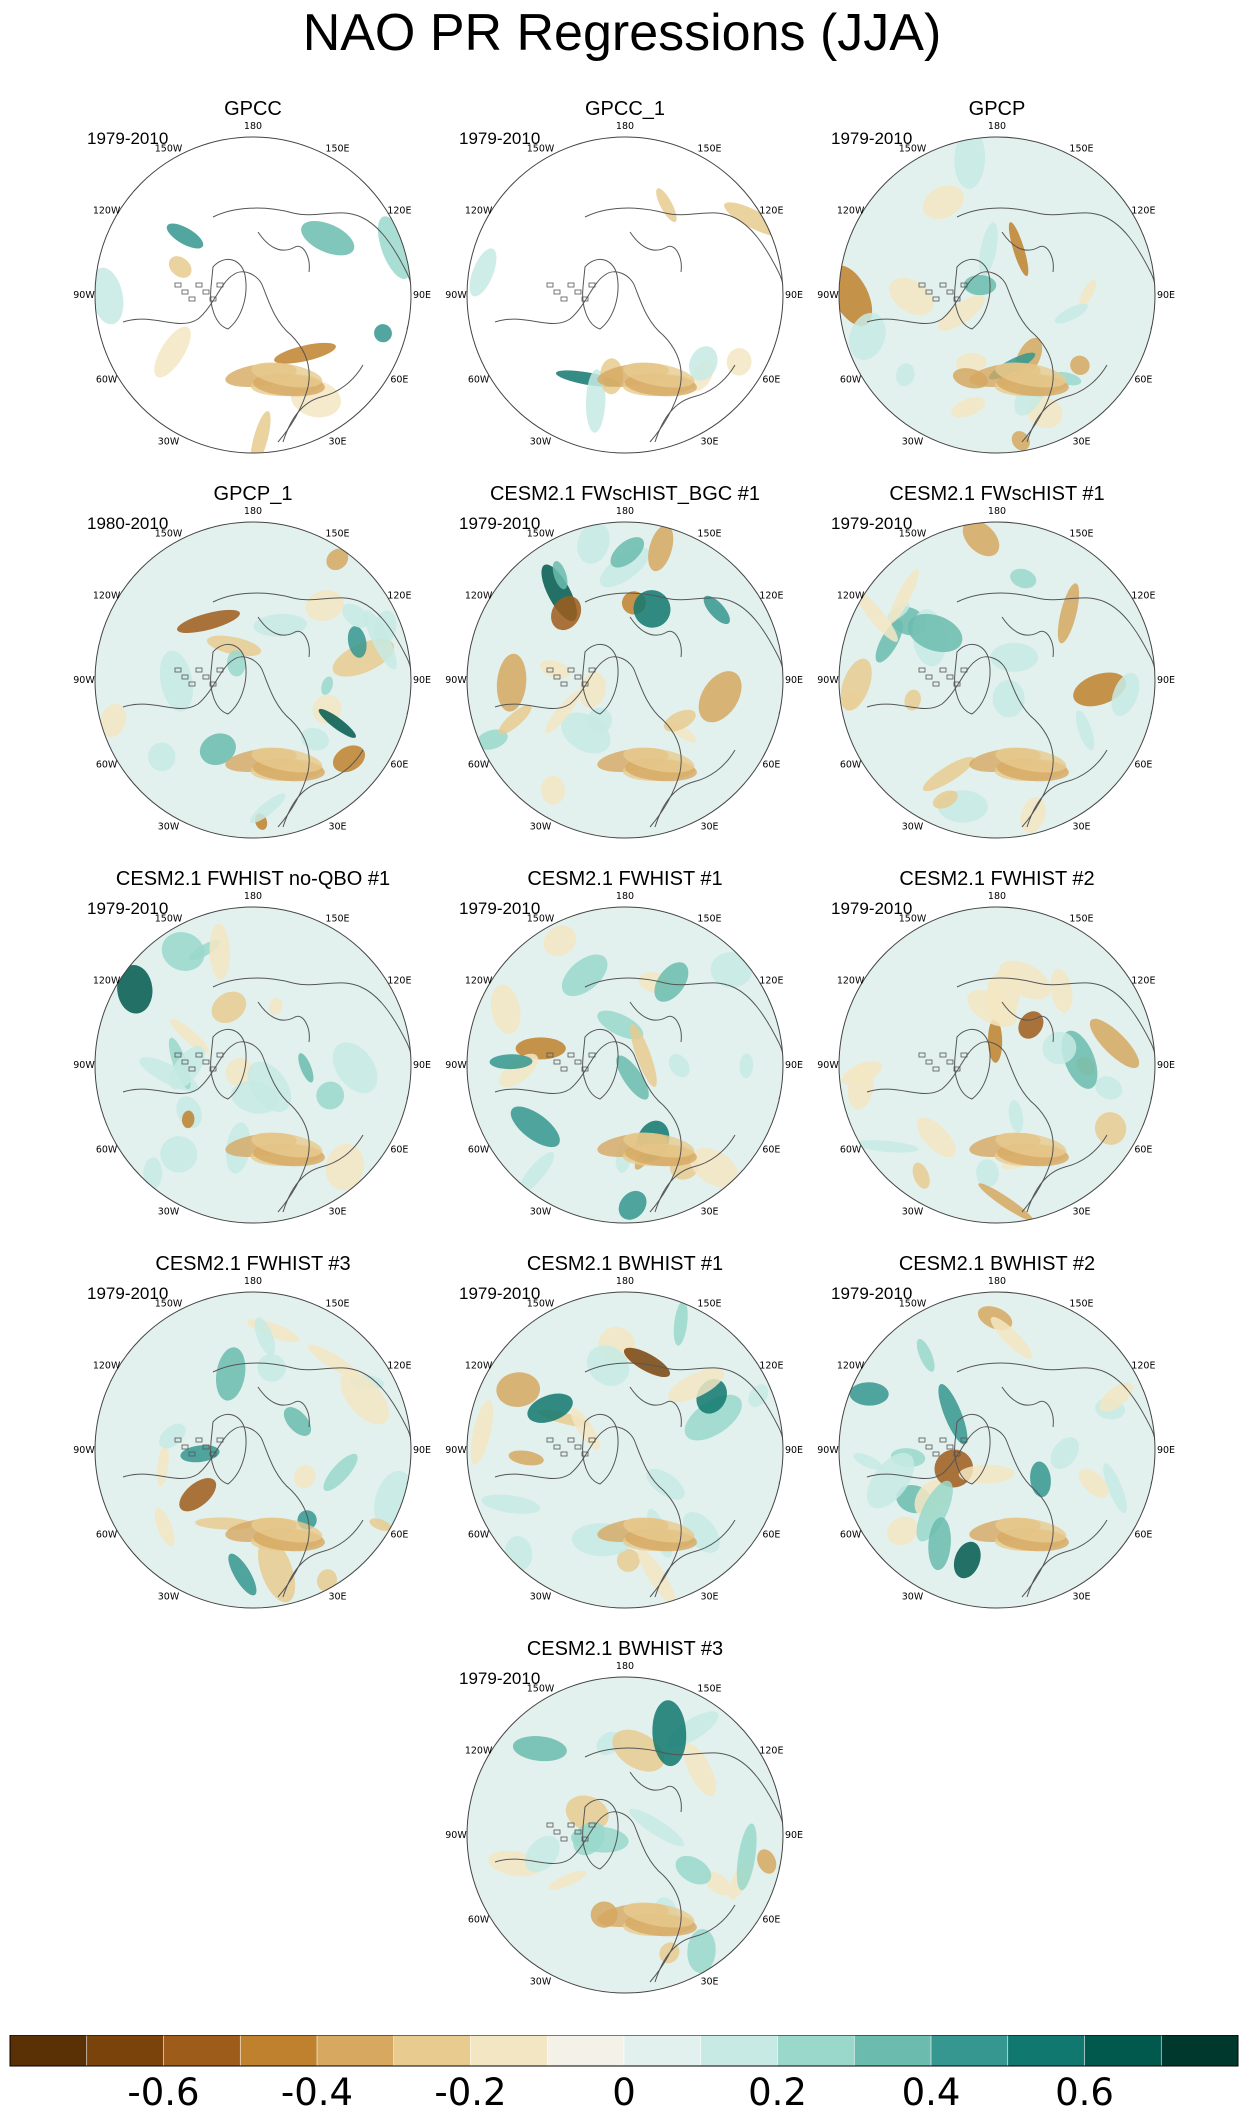 The image size is (1244, 2110). Describe the element at coordinates (997, 1264) in the screenshot. I see `panel-title: CESM2.1 BWHIST #2` at that location.